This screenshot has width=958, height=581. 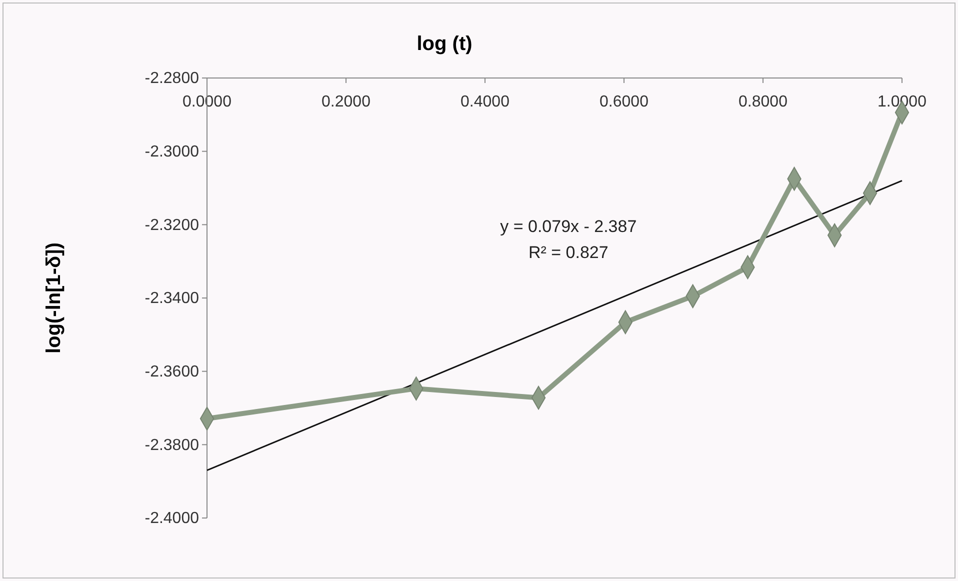 I want to click on x-tick-label: 0.4000, so click(x=485, y=101).